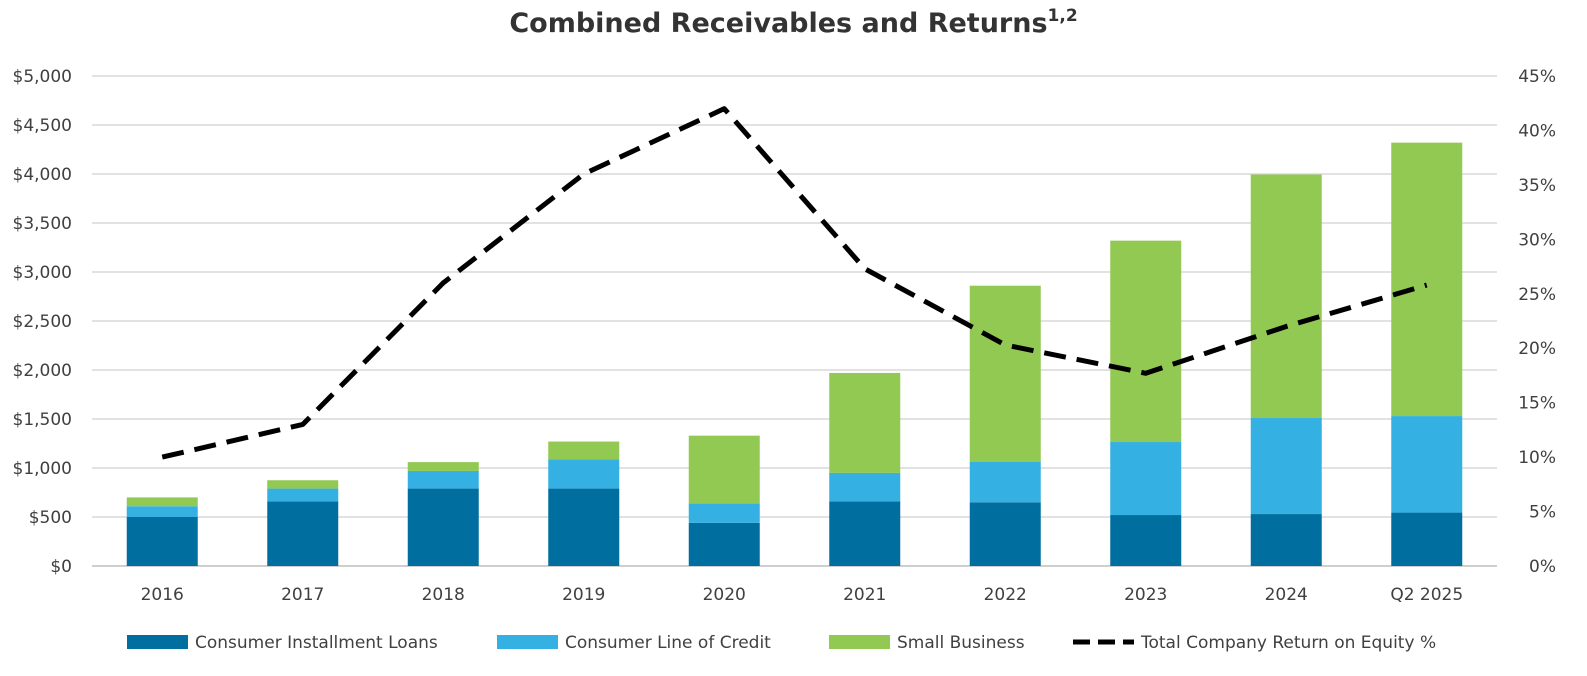 This screenshot has height=676, width=1587. Describe the element at coordinates (443, 595) in the screenshot. I see `x-axis-tick-label: 2018` at that location.